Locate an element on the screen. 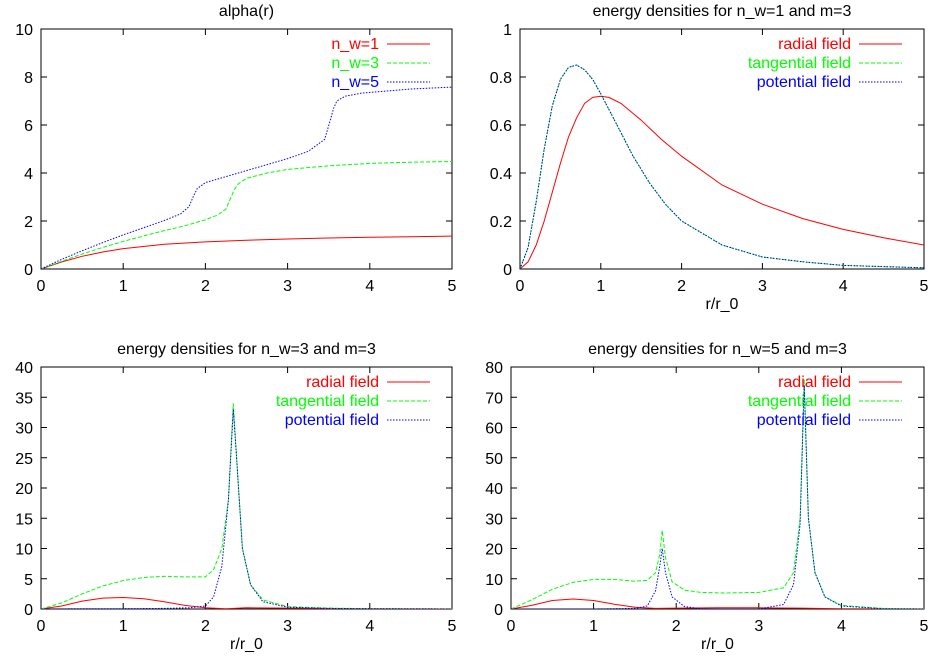 This screenshot has width=930, height=662. y-tick-label: 0.2 is located at coordinates (501, 222).